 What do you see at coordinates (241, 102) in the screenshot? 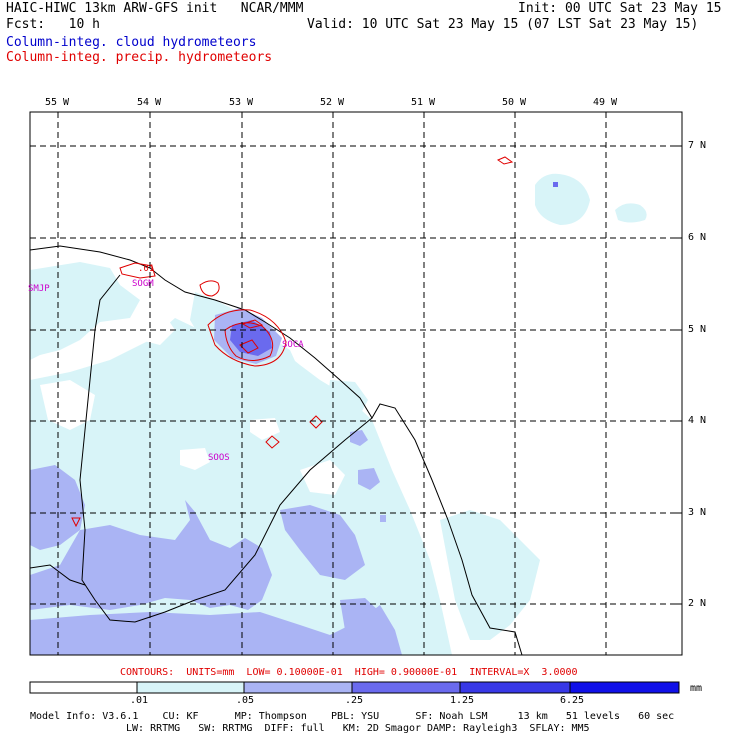
I see `lon-label: 53 W` at bounding box center [241, 102].